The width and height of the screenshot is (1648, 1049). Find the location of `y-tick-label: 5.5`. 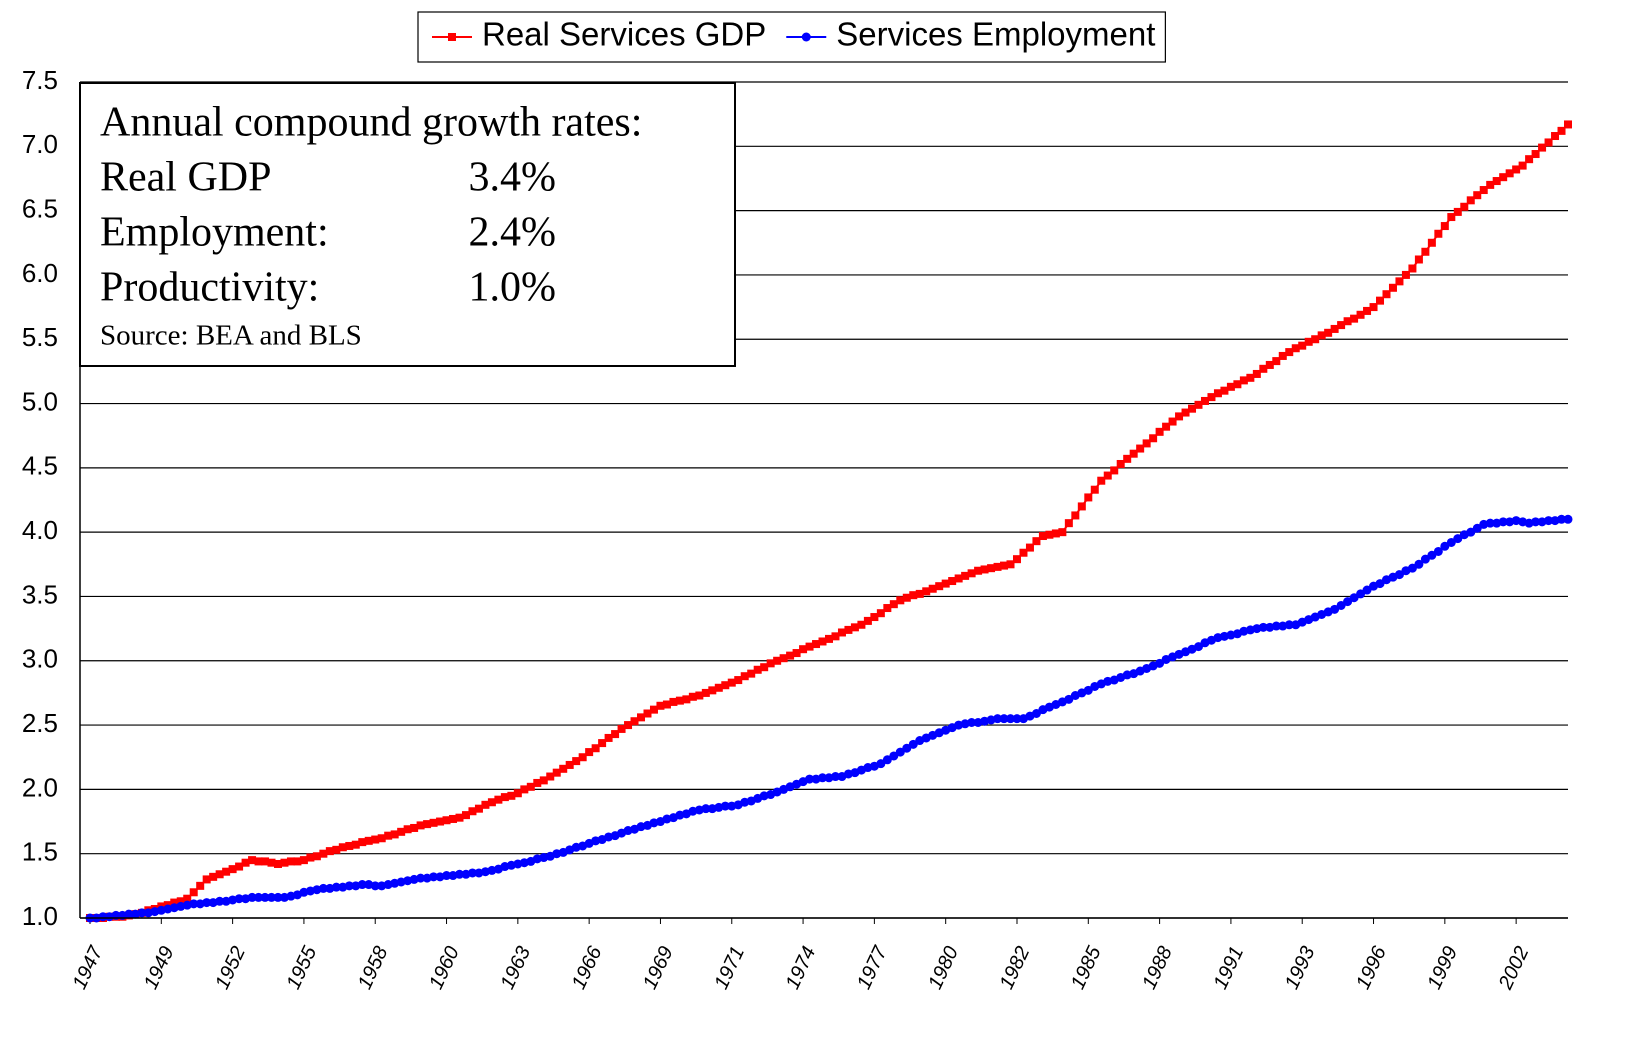

y-tick-label: 5.5 is located at coordinates (40, 337).